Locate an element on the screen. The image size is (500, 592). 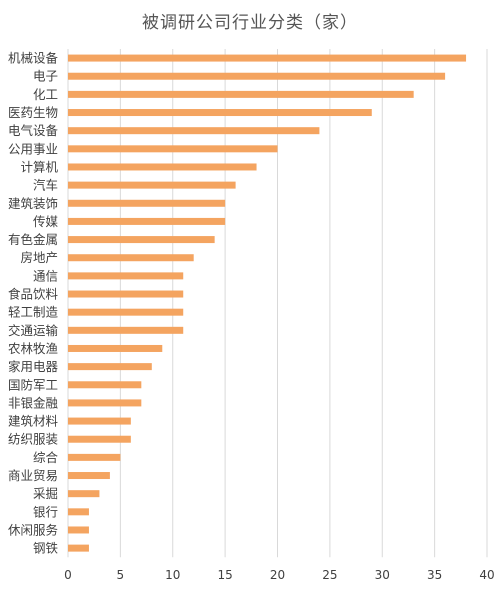
category-label: 有色金属 is located at coordinates (33, 239).